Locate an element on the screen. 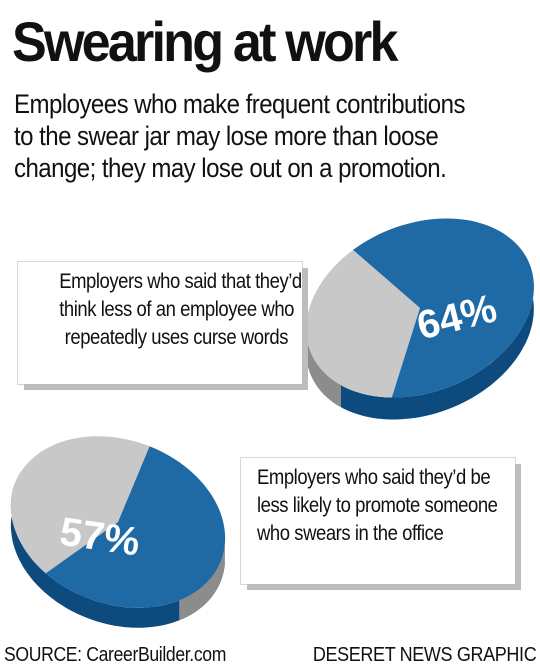  pie-2-slice-other is located at coordinates (80, 505).